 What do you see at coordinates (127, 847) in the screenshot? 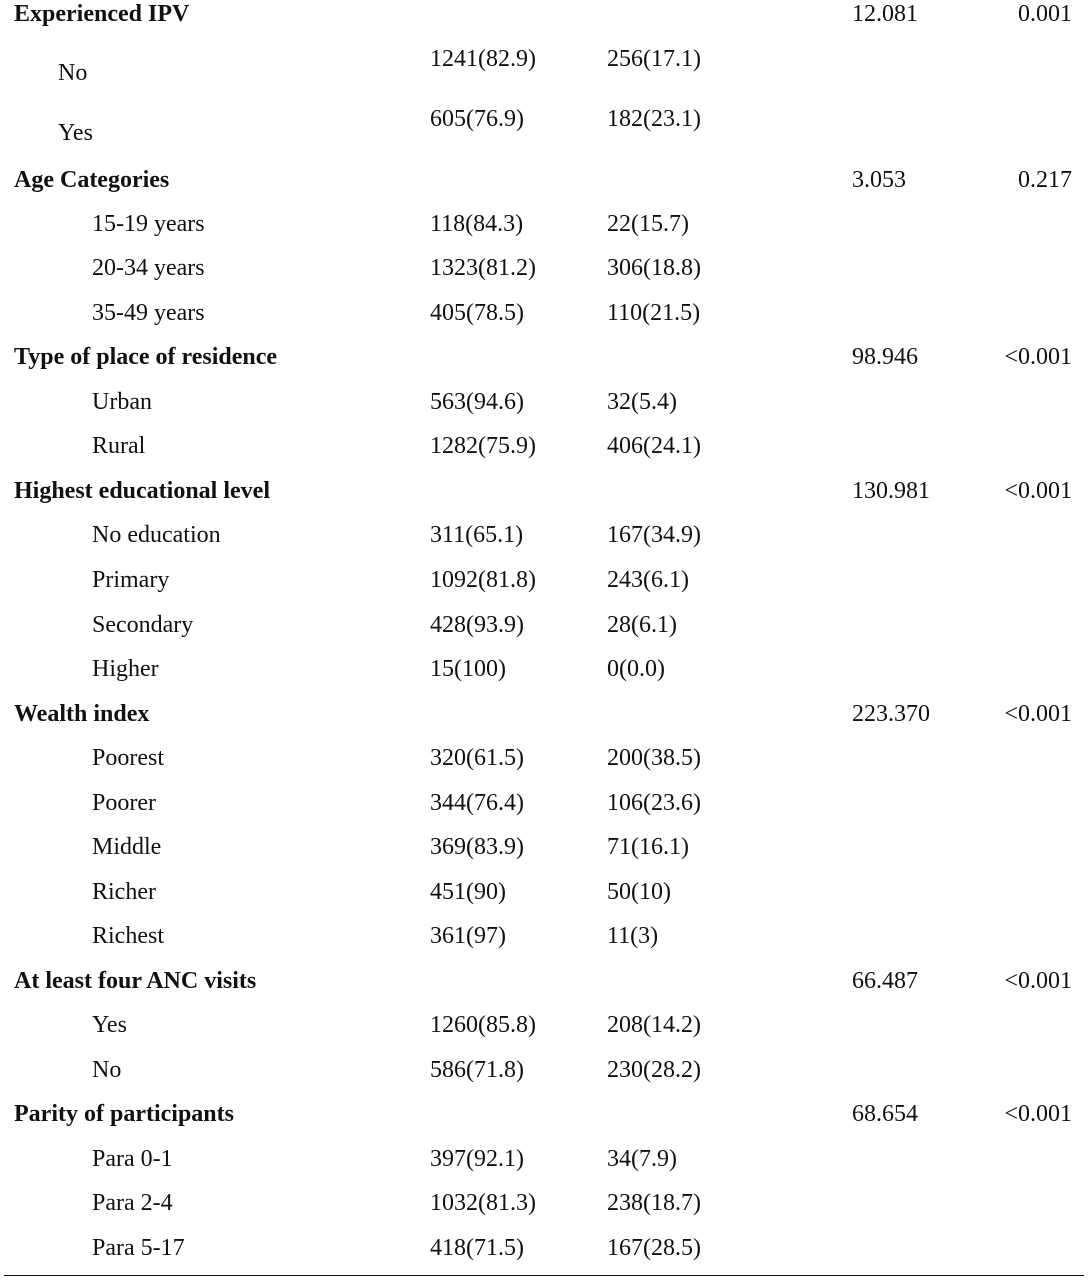
I see `row-label: Middle` at bounding box center [127, 847].